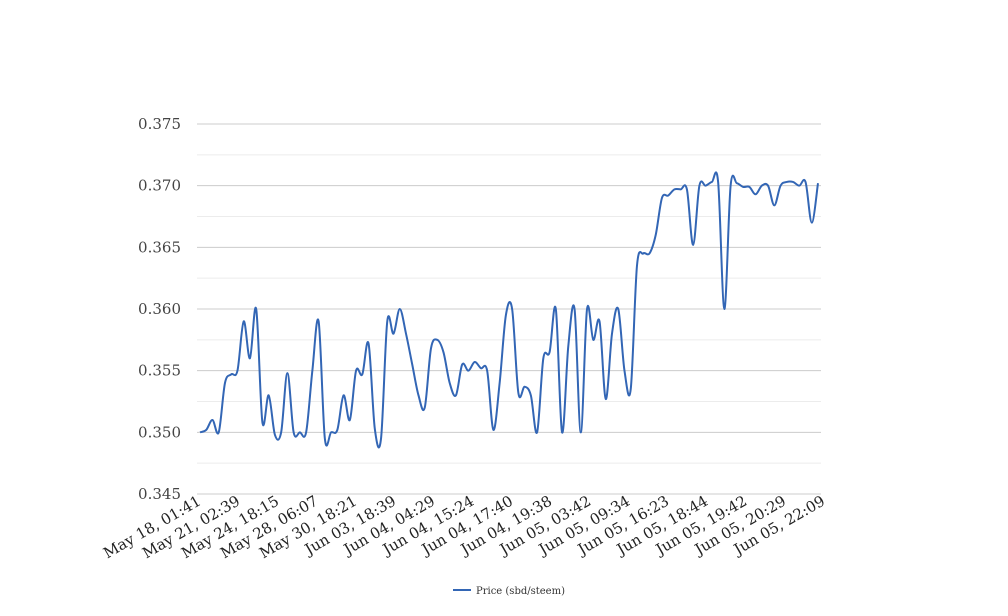  I want to click on y-tick-label: 0.375, so click(159, 124).